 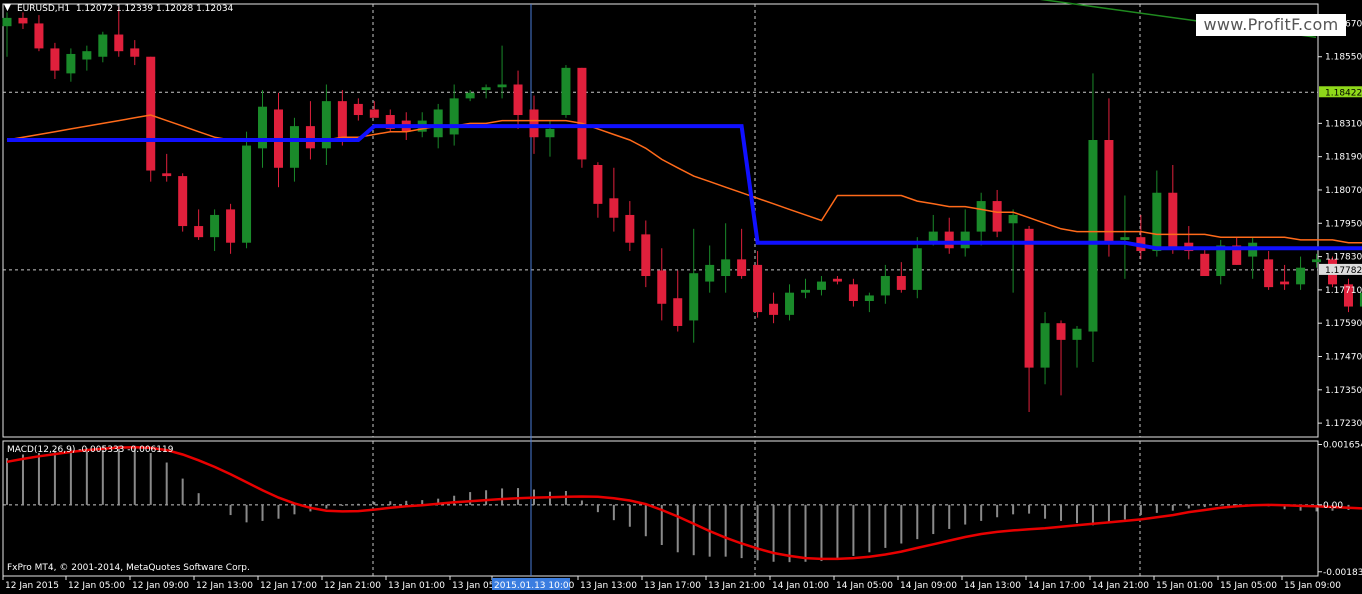 I want to click on chart-menu-arrow-icon: ▼, so click(x=7, y=8).